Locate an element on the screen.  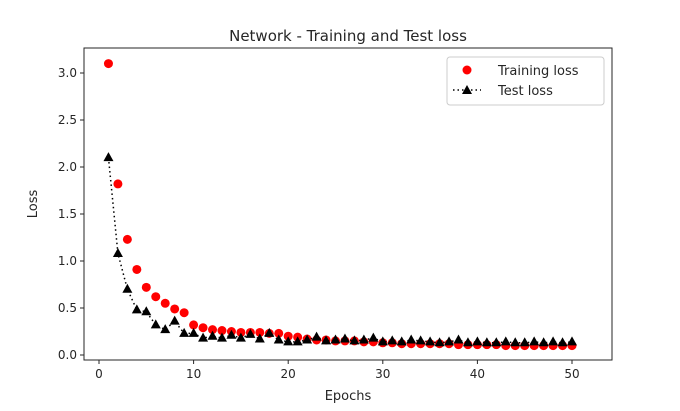
chart-title: Network - Training and Test loss is located at coordinates (348, 36).